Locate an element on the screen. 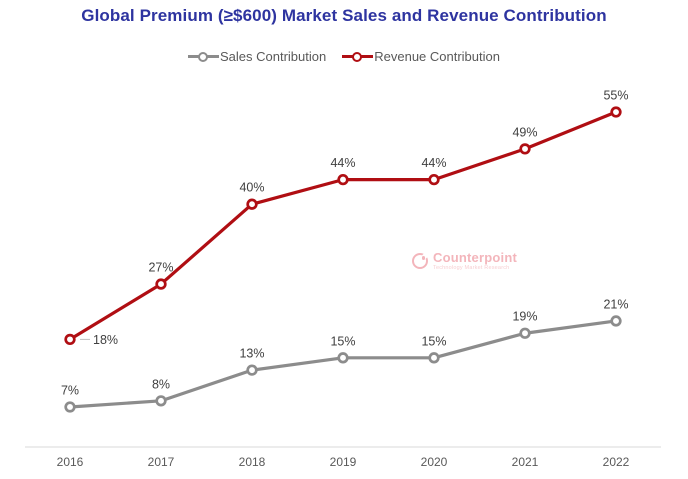  legend-label-sales: Sales Contribution is located at coordinates (273, 56).